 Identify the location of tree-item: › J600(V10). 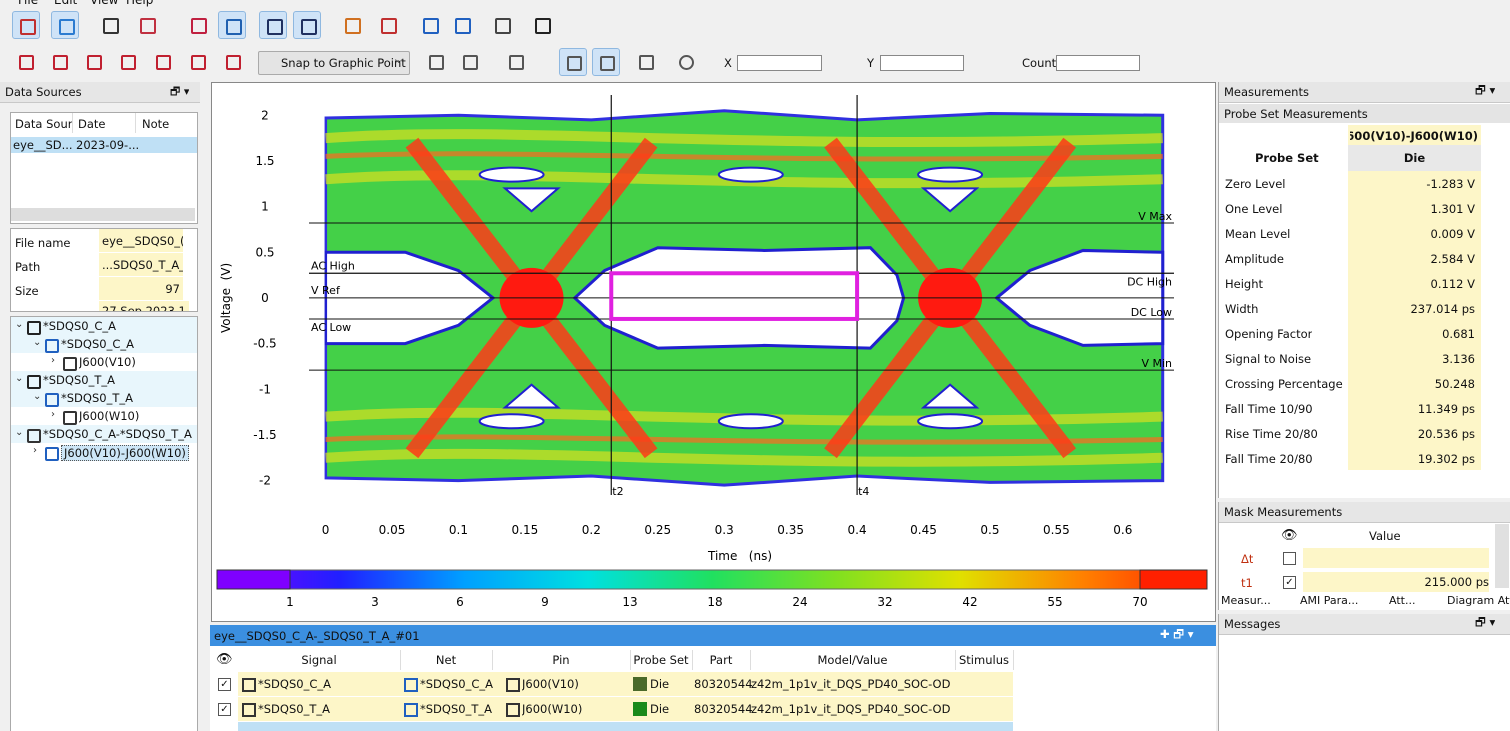
(104, 362).